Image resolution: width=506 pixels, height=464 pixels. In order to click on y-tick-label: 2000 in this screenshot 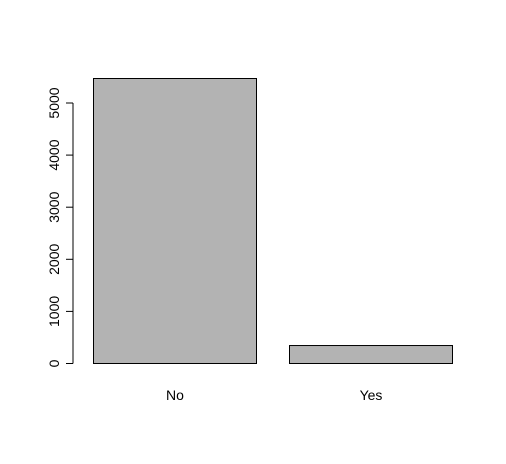, I will do `click(54, 259)`.